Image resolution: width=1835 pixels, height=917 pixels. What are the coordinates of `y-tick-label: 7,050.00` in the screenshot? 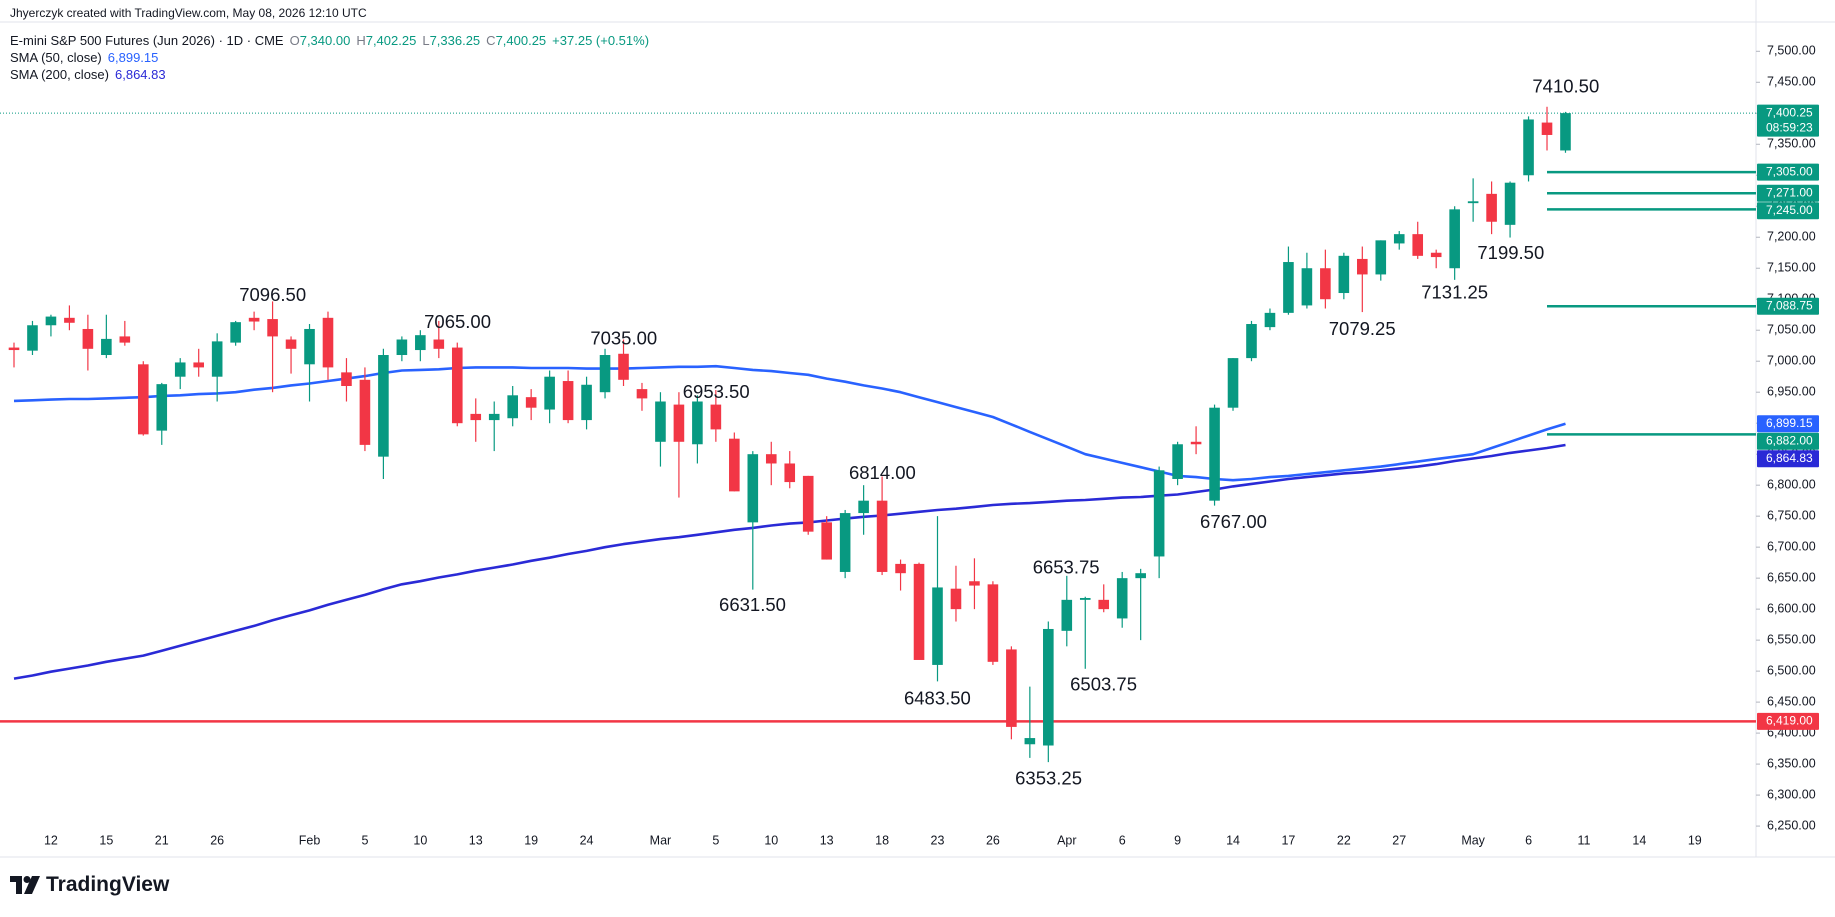 It's located at (1791, 330).